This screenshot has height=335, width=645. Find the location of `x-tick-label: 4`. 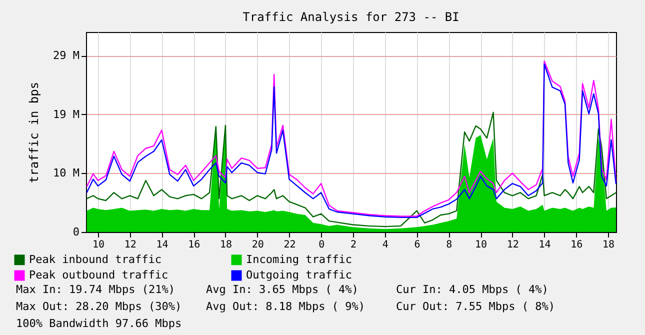

x-tick-label: 4 is located at coordinates (385, 245).